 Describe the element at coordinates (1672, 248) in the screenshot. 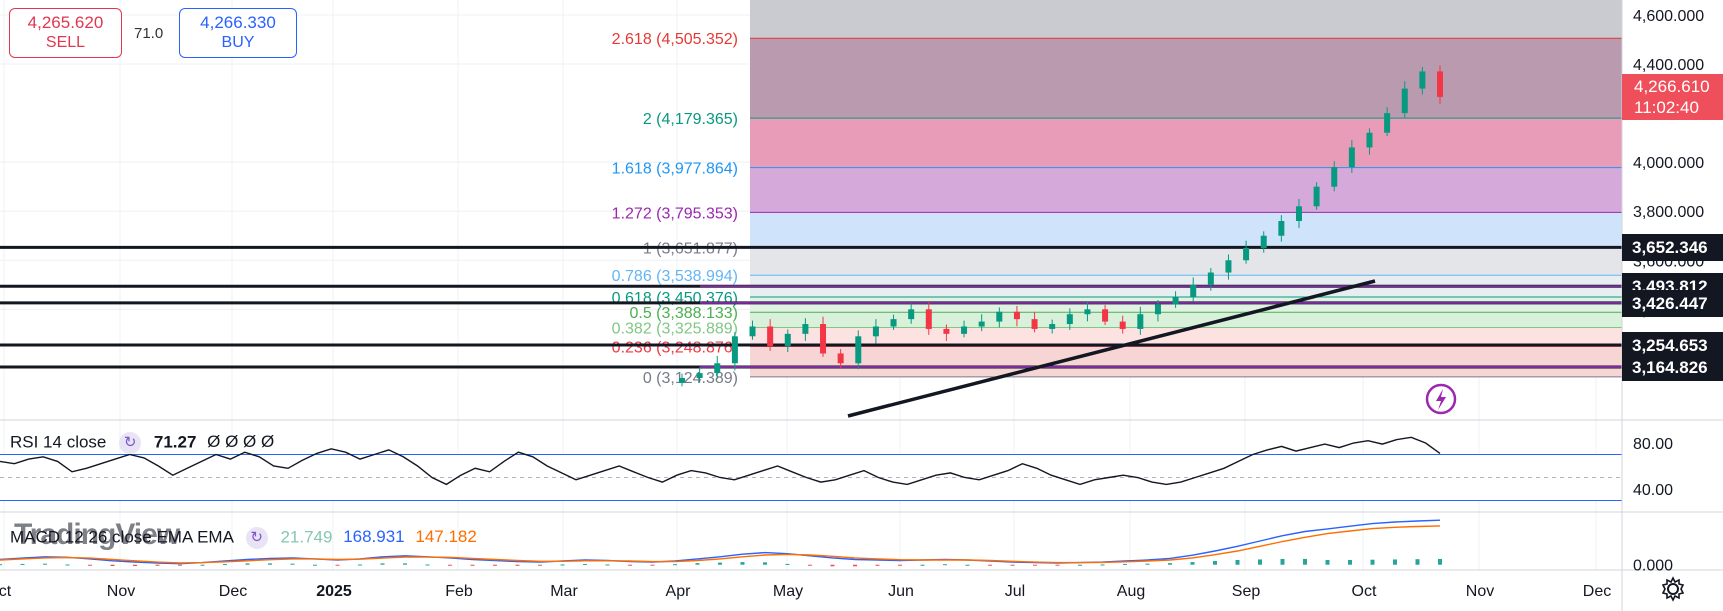

I see `price-level-badge: 3,652.346` at that location.